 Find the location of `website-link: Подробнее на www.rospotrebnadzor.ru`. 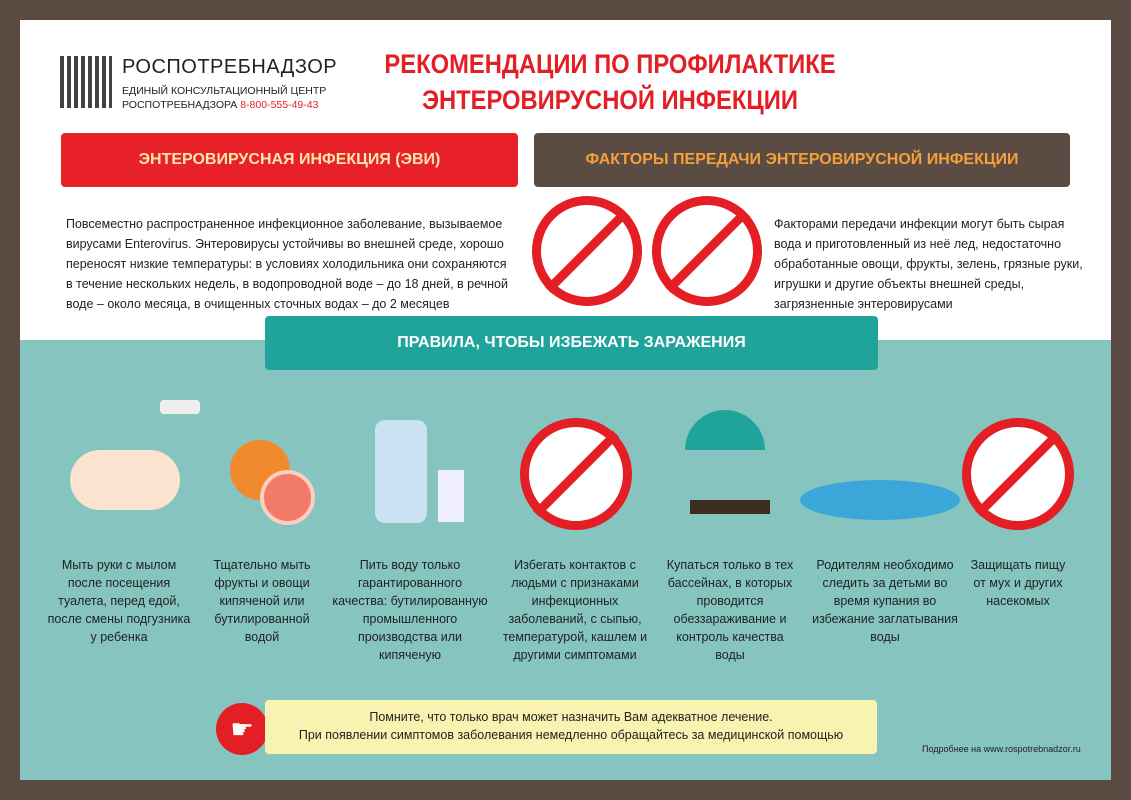

website-link: Подробнее на www.rospotrebnadzor.ru is located at coordinates (1001, 749).